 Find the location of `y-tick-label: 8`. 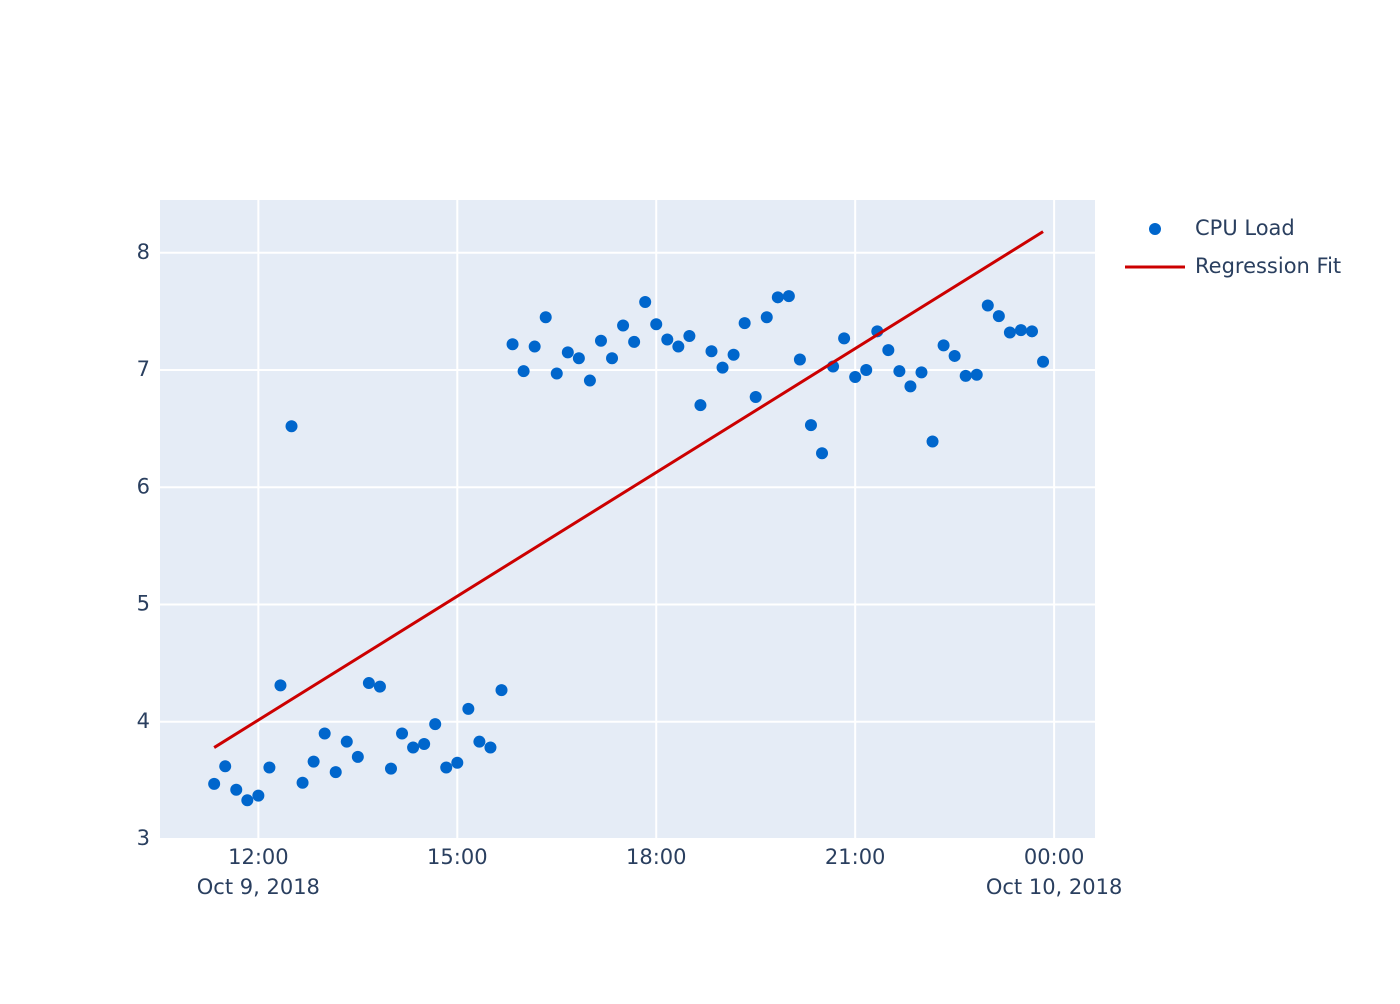

y-tick-label: 8 is located at coordinates (143, 252).